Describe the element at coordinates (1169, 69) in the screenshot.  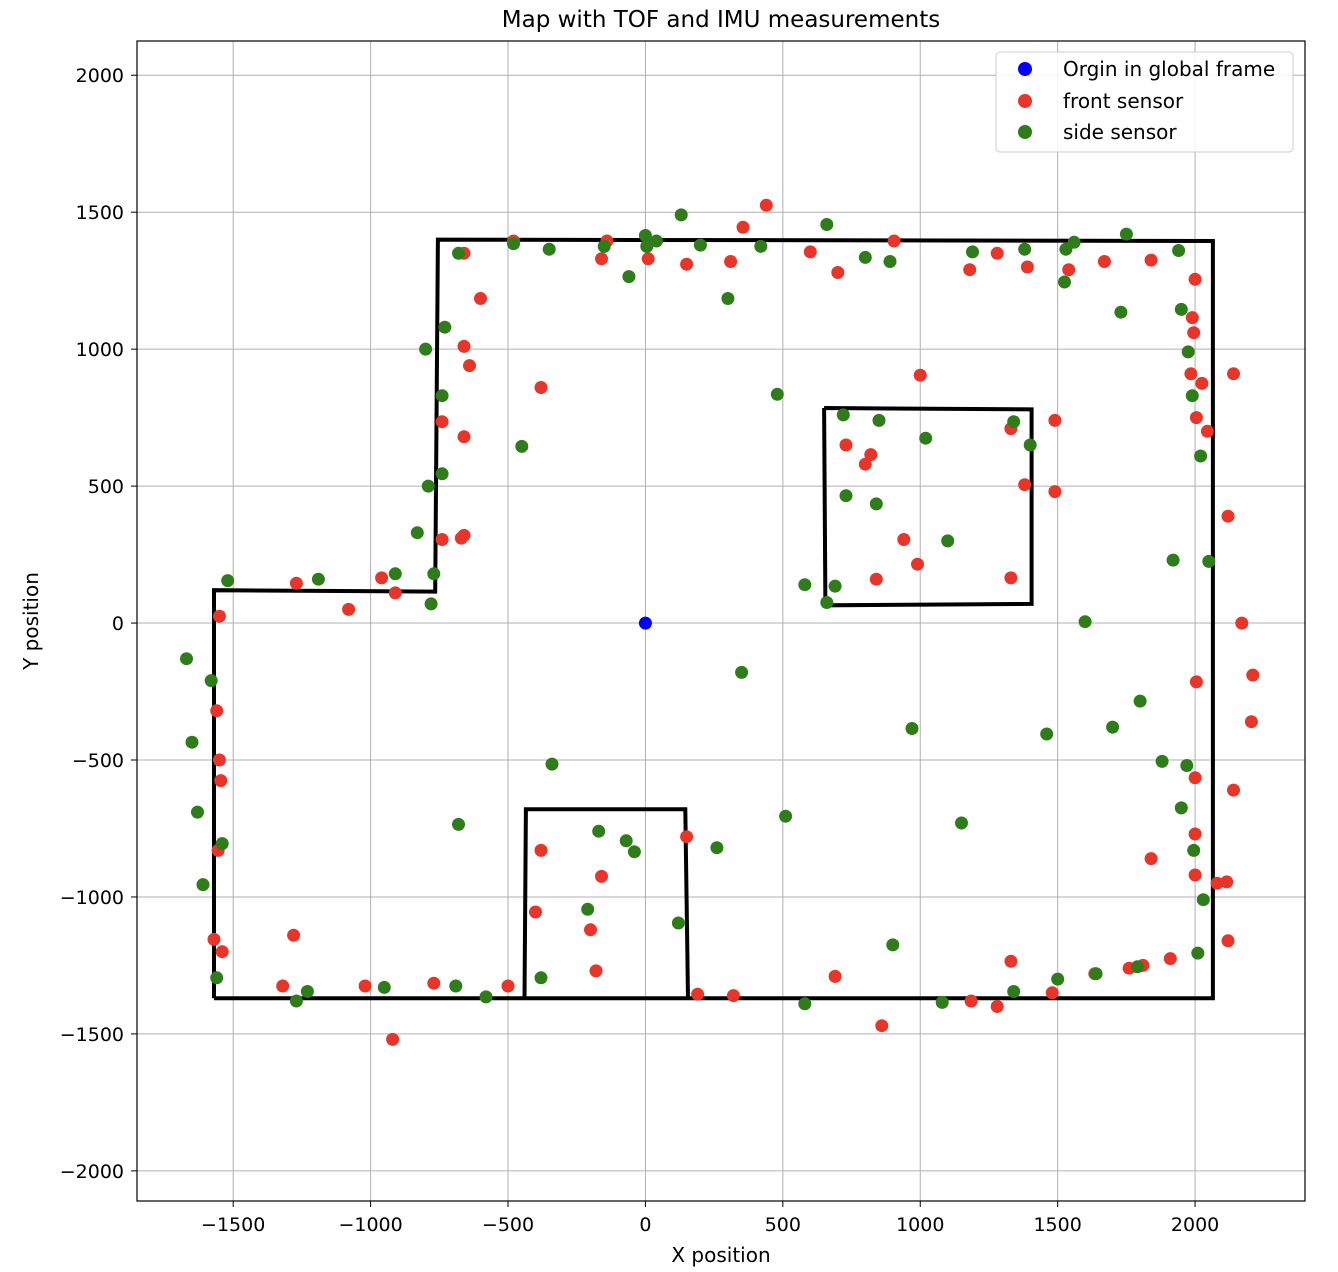
I see `legend-label-origin: Orgin in global frame` at that location.